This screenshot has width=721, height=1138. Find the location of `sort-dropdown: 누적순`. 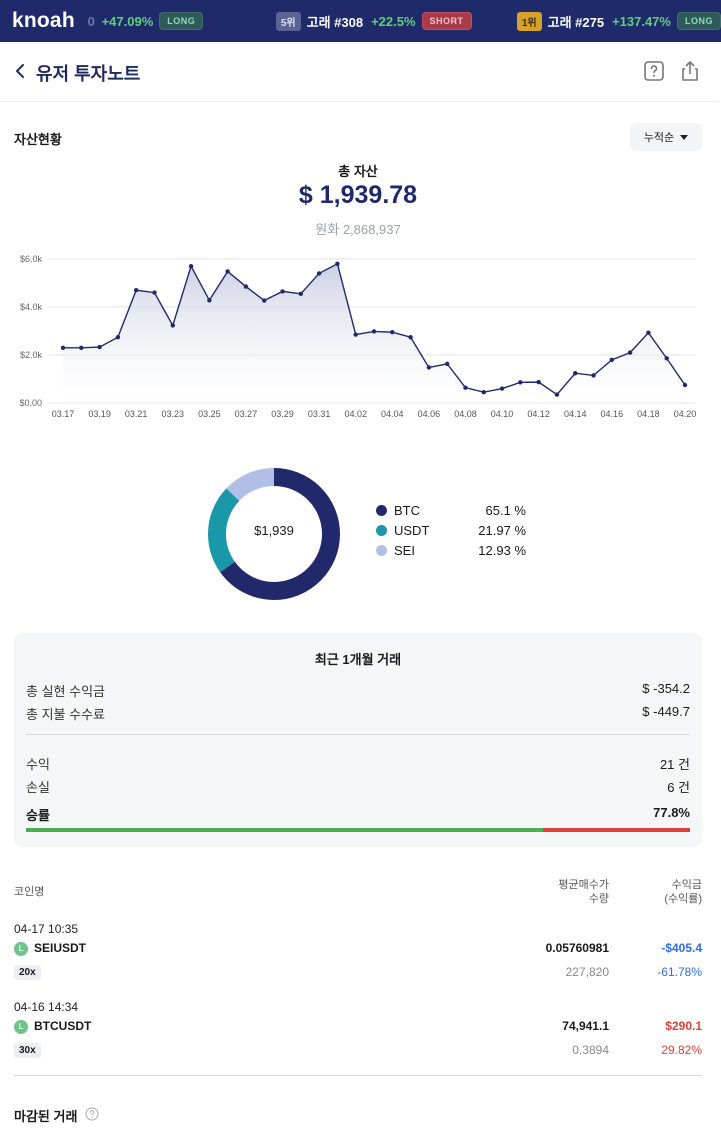

sort-dropdown: 누적순 is located at coordinates (666, 137).